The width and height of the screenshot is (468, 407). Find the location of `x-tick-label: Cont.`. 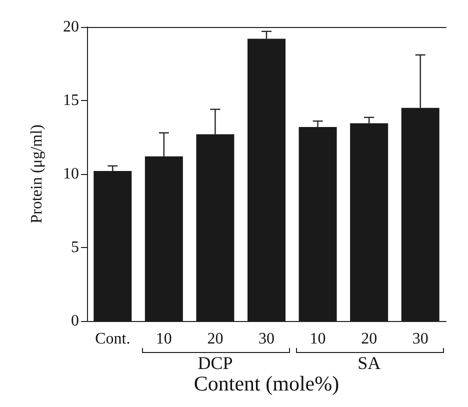

x-tick-label: Cont. is located at coordinates (112, 339).